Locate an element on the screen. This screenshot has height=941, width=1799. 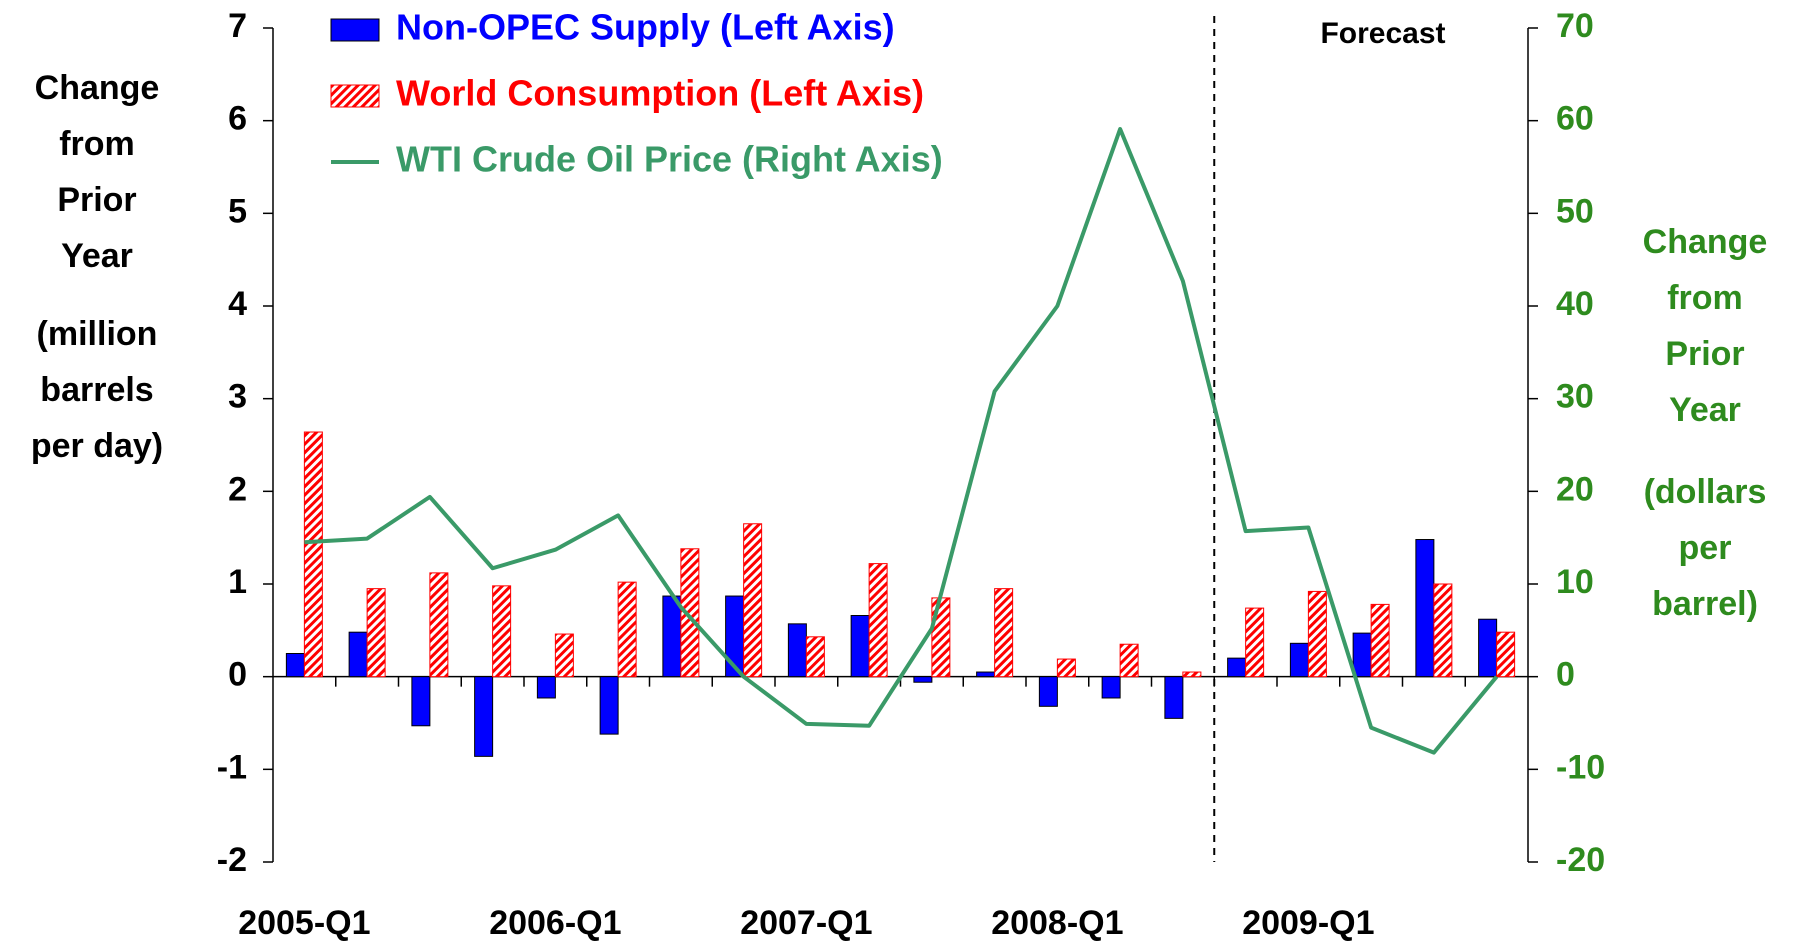
y2-axis-title: barrel) is located at coordinates (1705, 604).